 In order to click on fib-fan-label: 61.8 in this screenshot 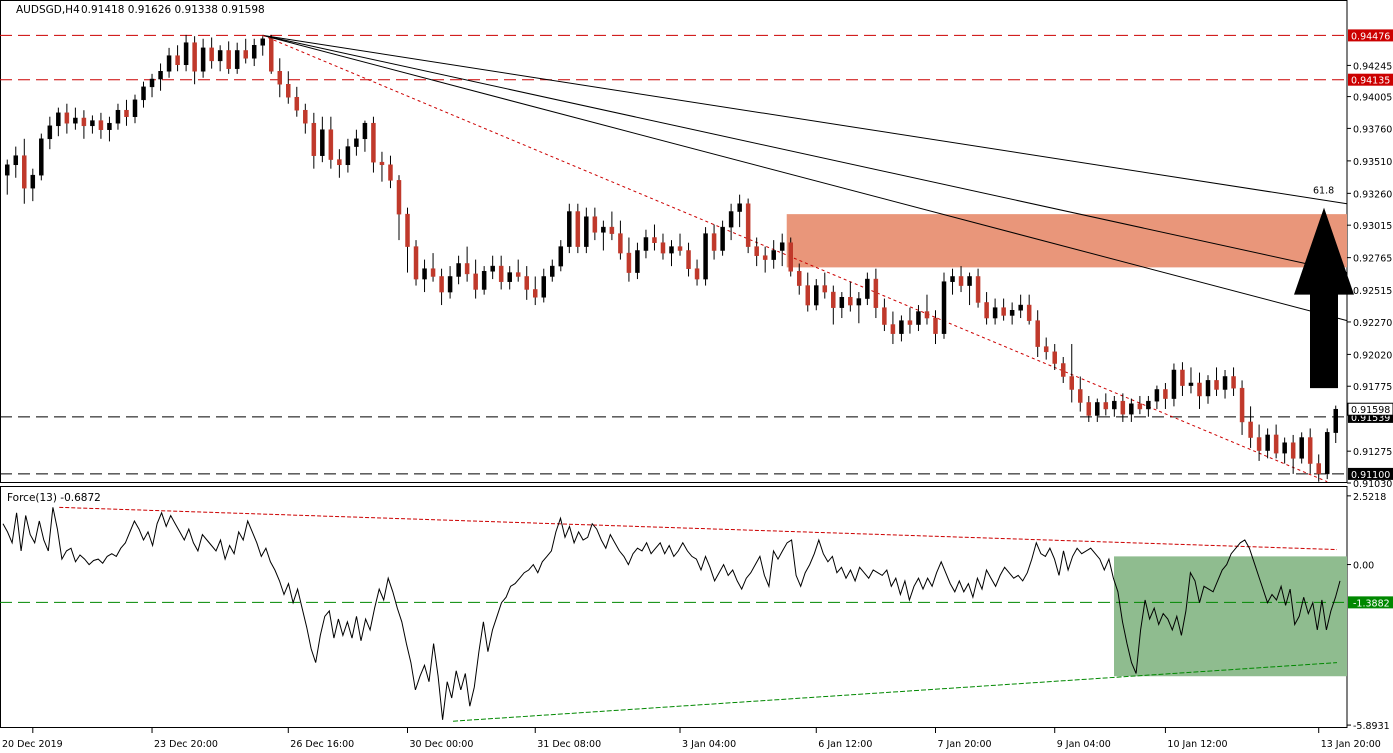, I will do `click(1323, 191)`.